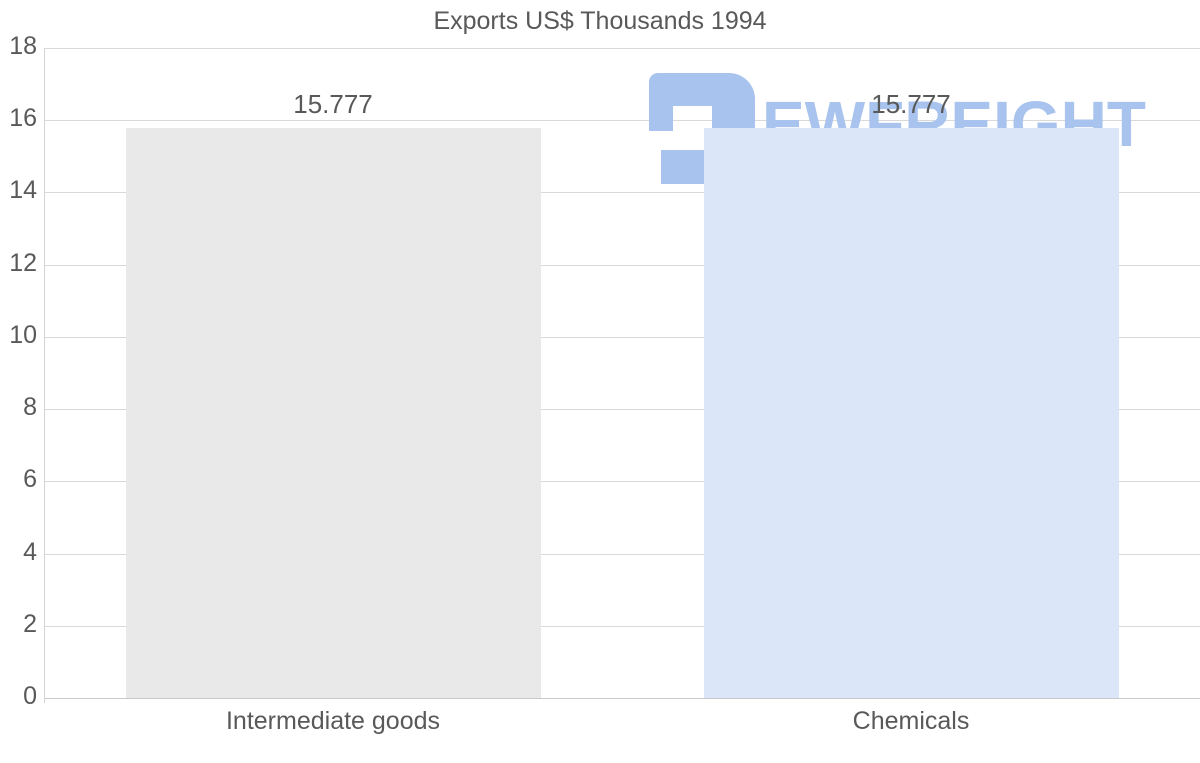 The image size is (1200, 763). Describe the element at coordinates (23, 46) in the screenshot. I see `y-tick-label-18: 18` at that location.